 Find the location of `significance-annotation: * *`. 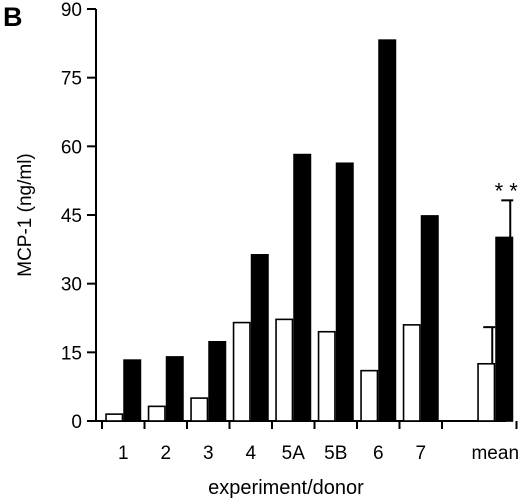

significance-annotation: * * is located at coordinates (507, 190).